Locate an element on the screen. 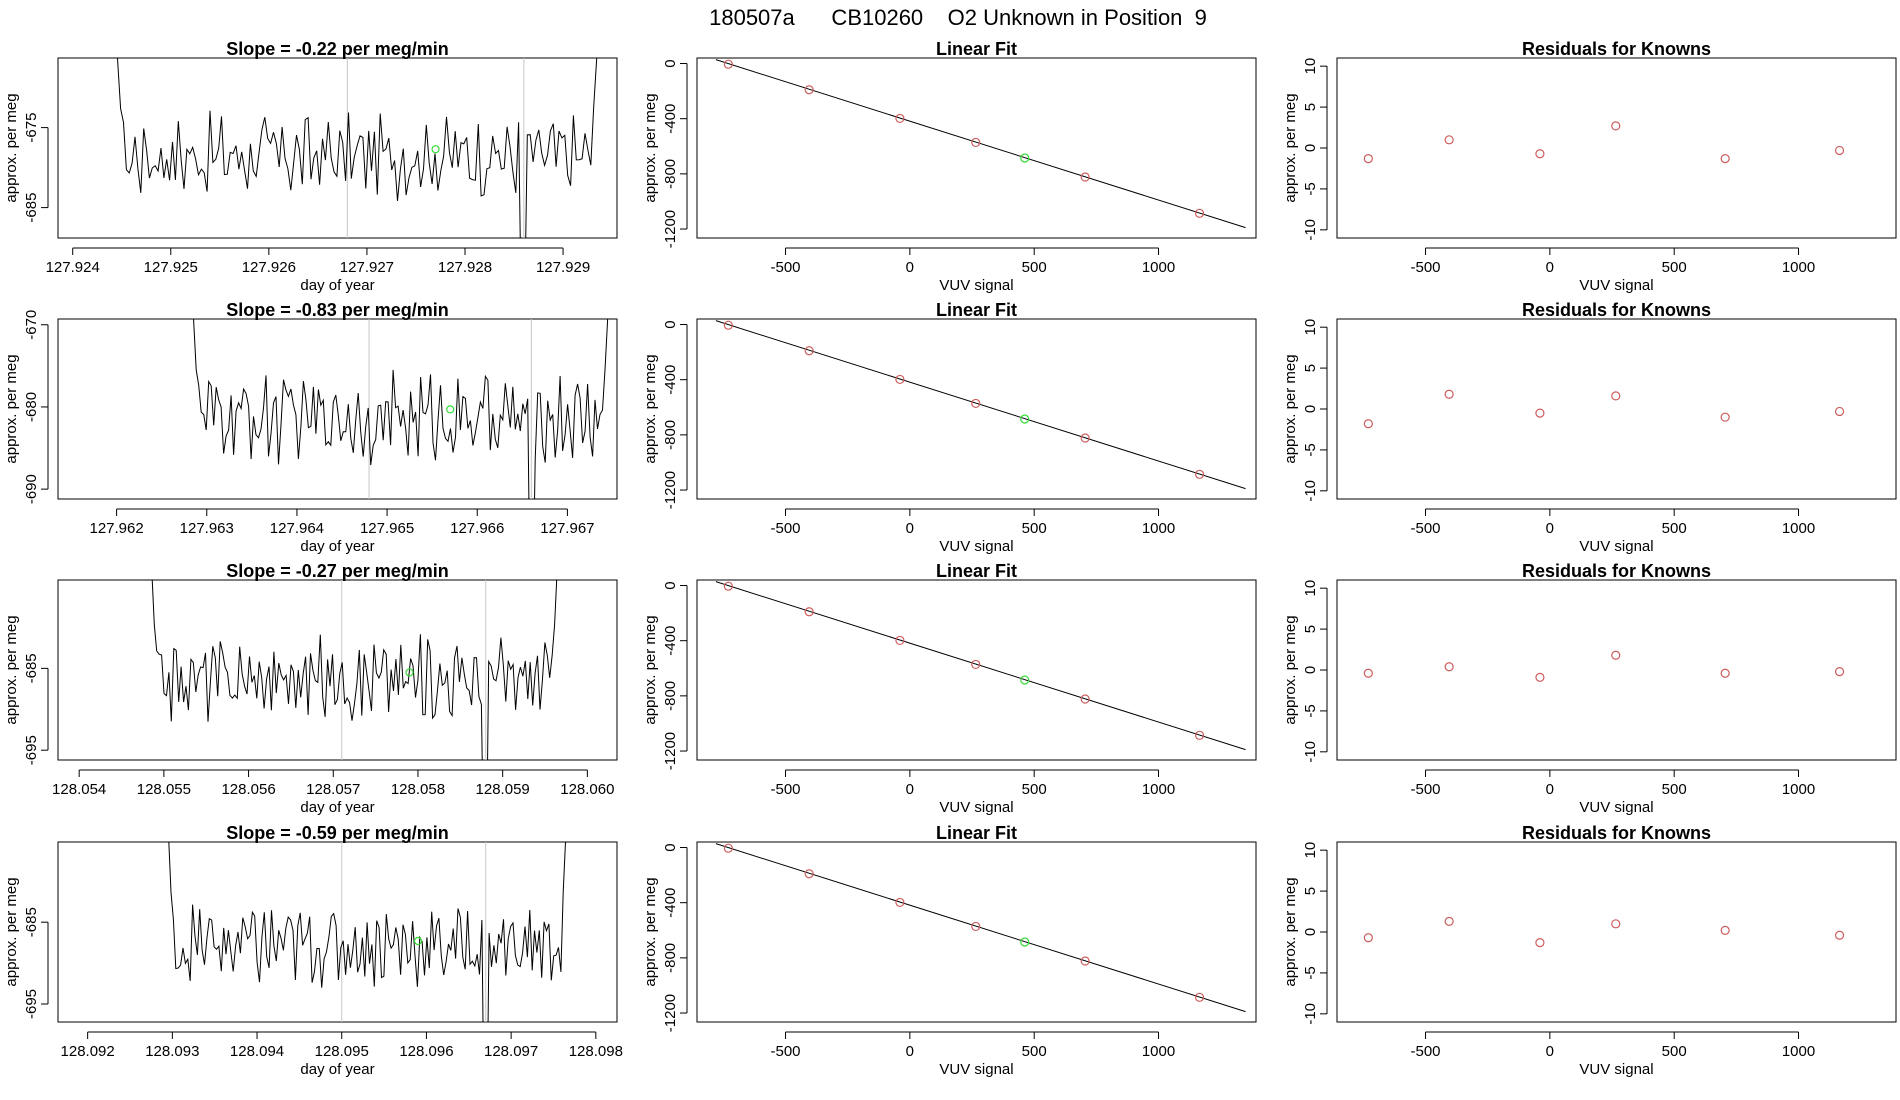  time-series-x-tick-label: 128.092 is located at coordinates (88, 1051).